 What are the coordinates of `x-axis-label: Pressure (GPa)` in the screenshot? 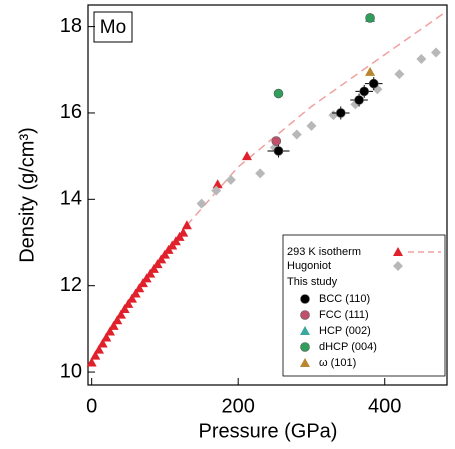 It's located at (268, 431).